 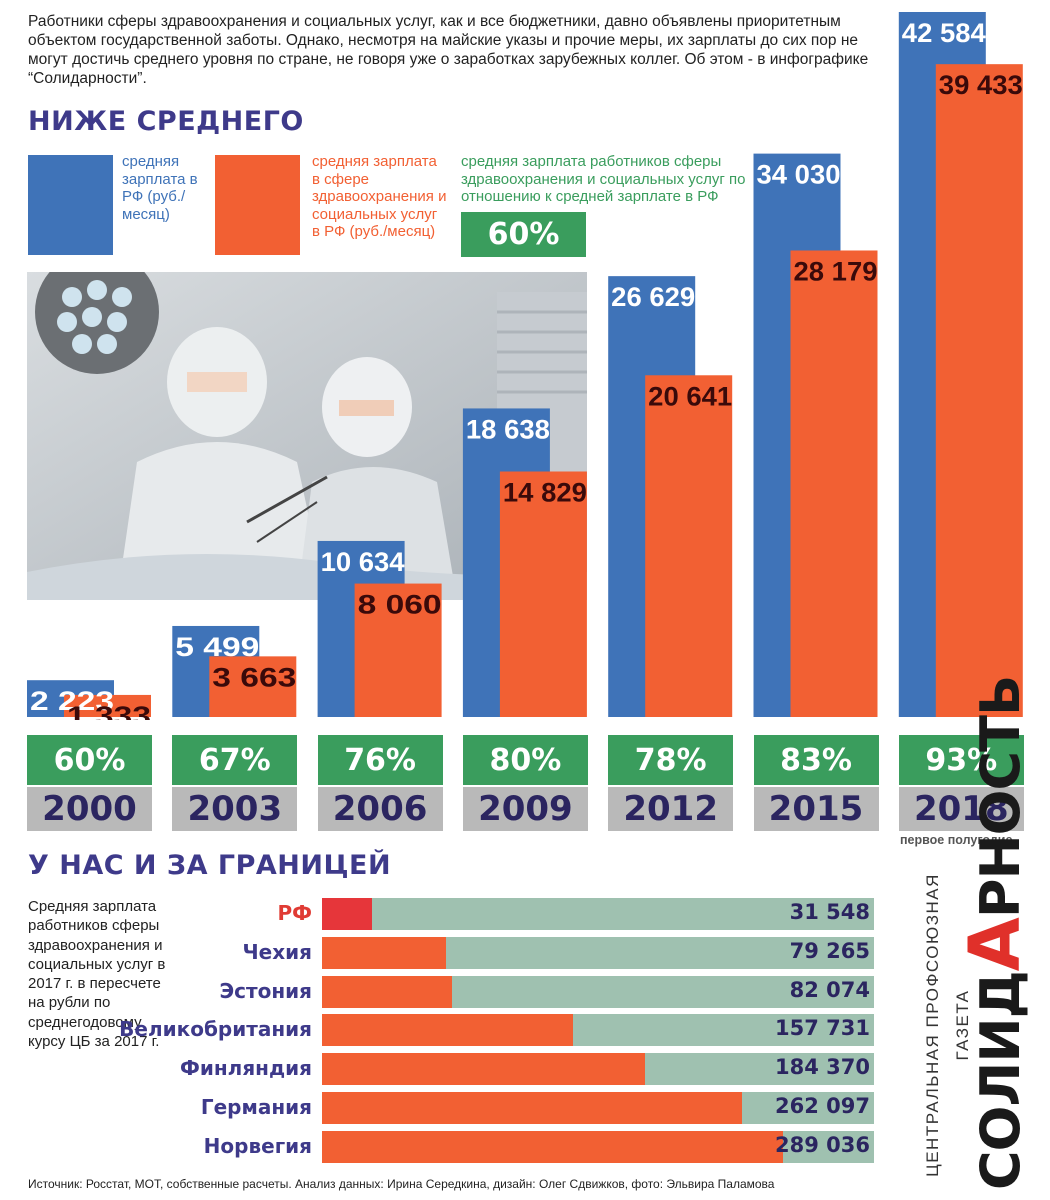 I want to click on ratio-2018: 93%, so click(x=961, y=760).